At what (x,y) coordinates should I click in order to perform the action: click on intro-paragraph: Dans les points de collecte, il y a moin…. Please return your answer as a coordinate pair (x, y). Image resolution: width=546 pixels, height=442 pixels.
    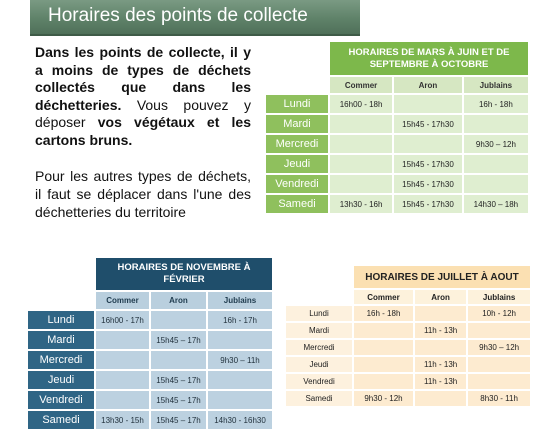
    Looking at the image, I should click on (143, 96).